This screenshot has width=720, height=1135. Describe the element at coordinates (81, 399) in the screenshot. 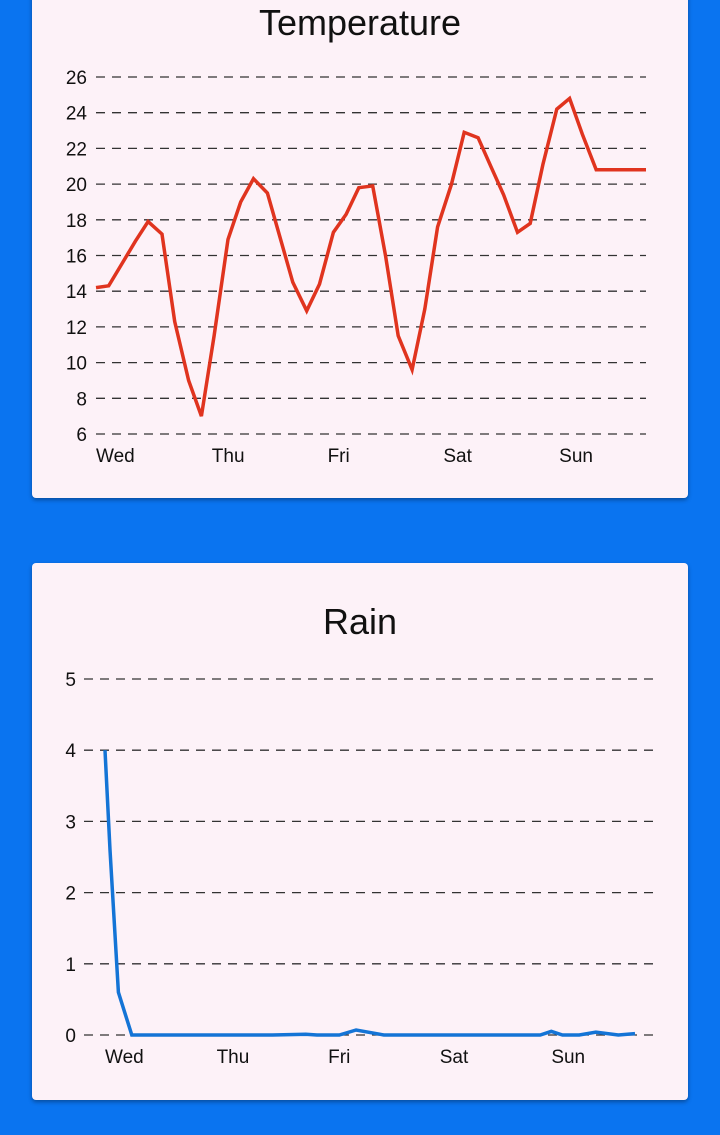

I see `y-tick-label: 8` at that location.